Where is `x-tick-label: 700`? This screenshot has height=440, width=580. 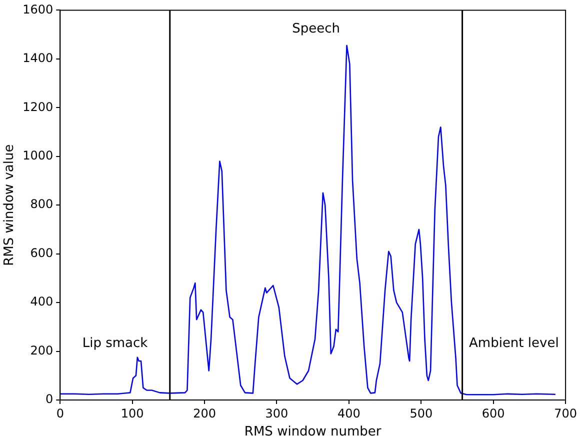
x-tick-label: 700 is located at coordinates (565, 413).